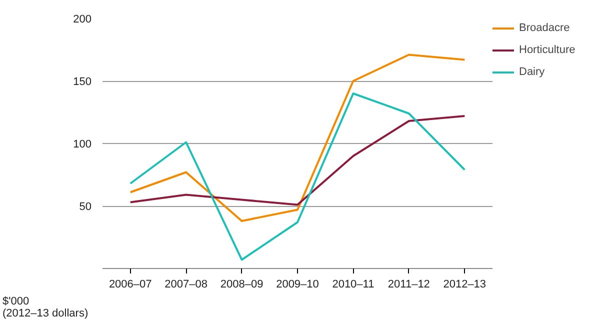  I want to click on x-tick-label: 2012–13, so click(464, 284).